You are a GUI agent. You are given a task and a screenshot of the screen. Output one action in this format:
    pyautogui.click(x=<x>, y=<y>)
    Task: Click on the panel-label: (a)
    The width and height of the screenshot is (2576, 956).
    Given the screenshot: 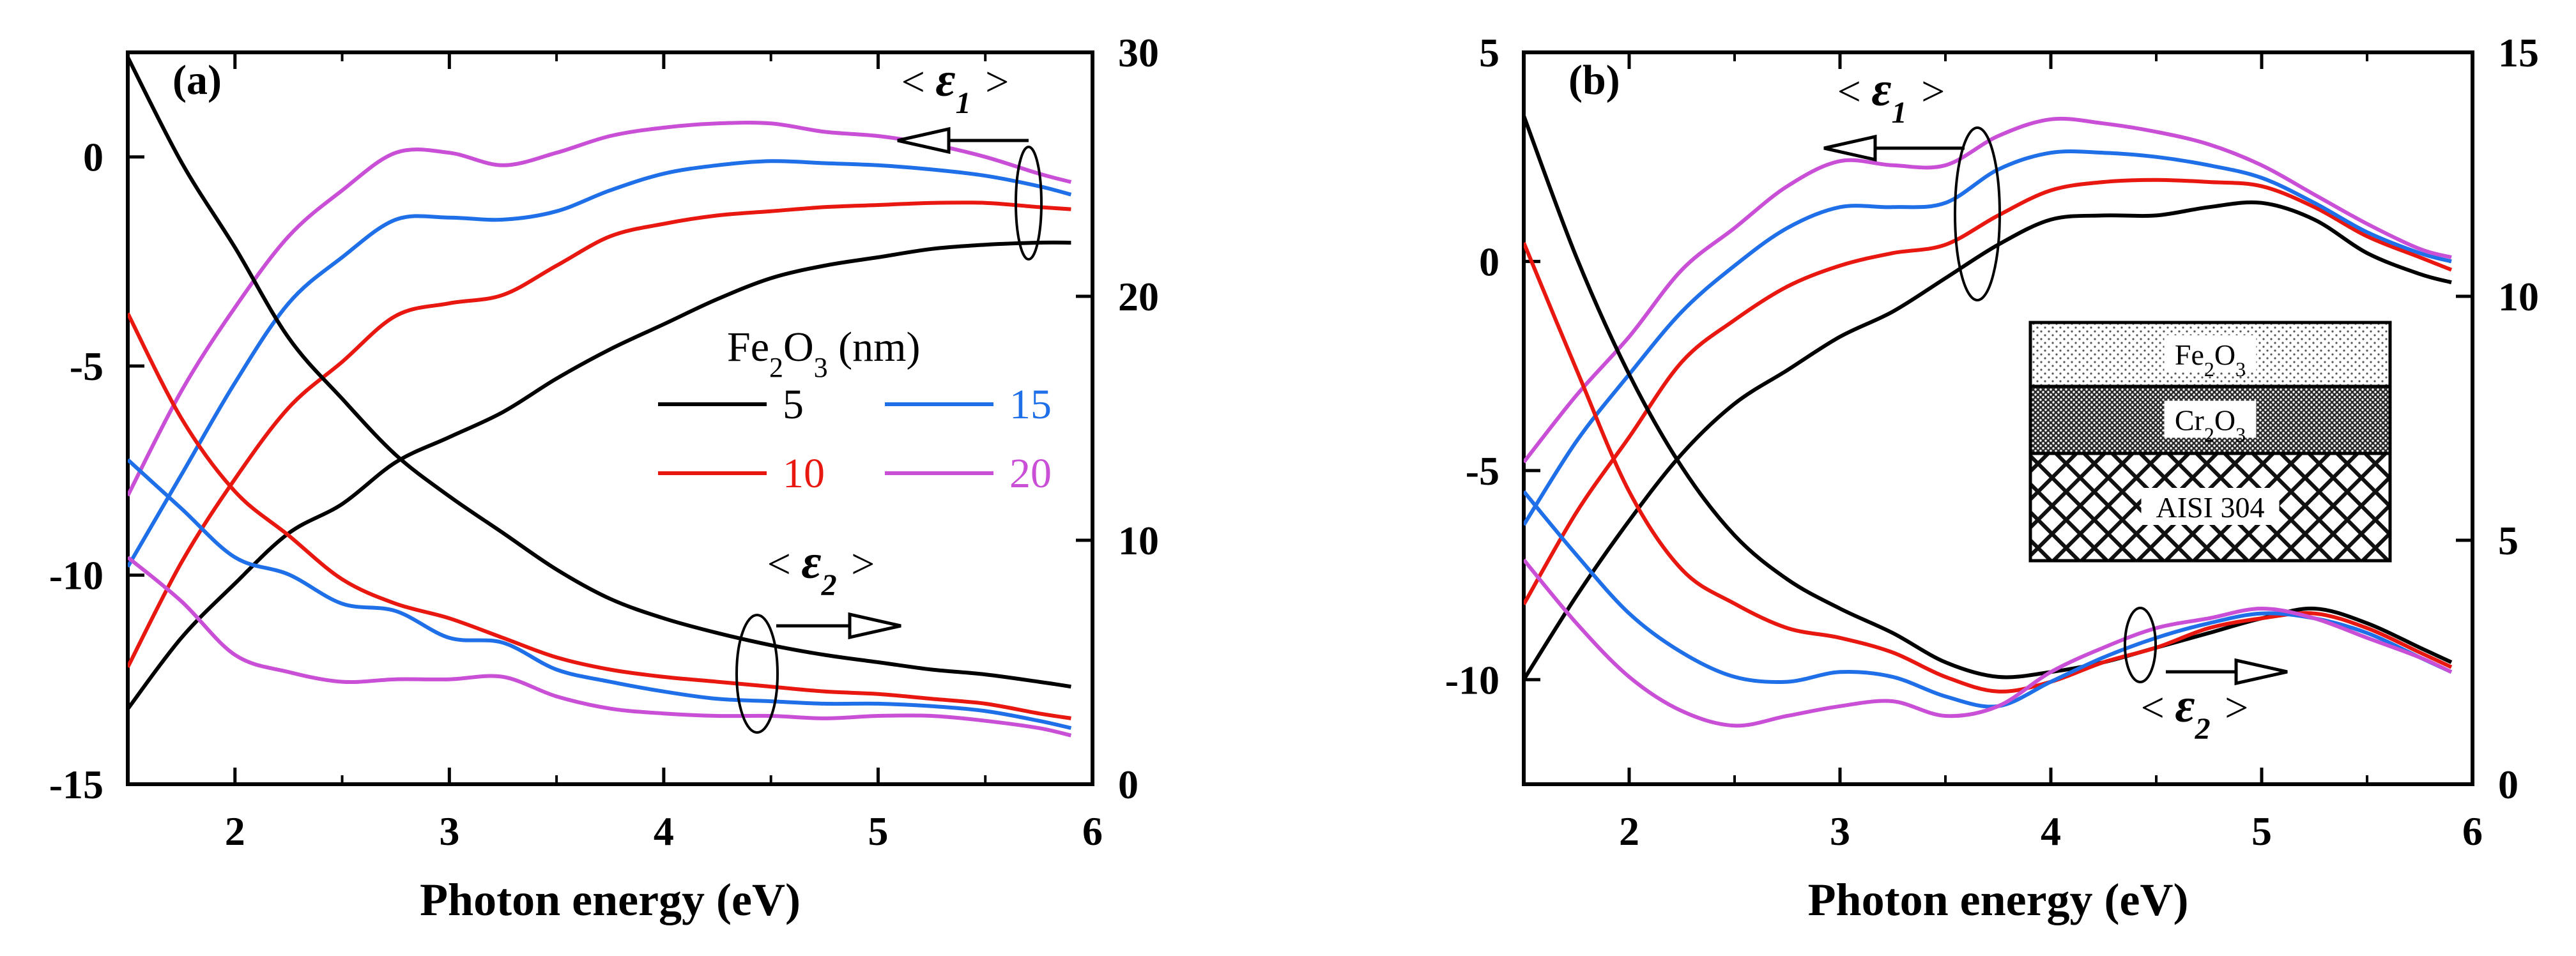 What is the action you would take?
    pyautogui.click(x=197, y=80)
    